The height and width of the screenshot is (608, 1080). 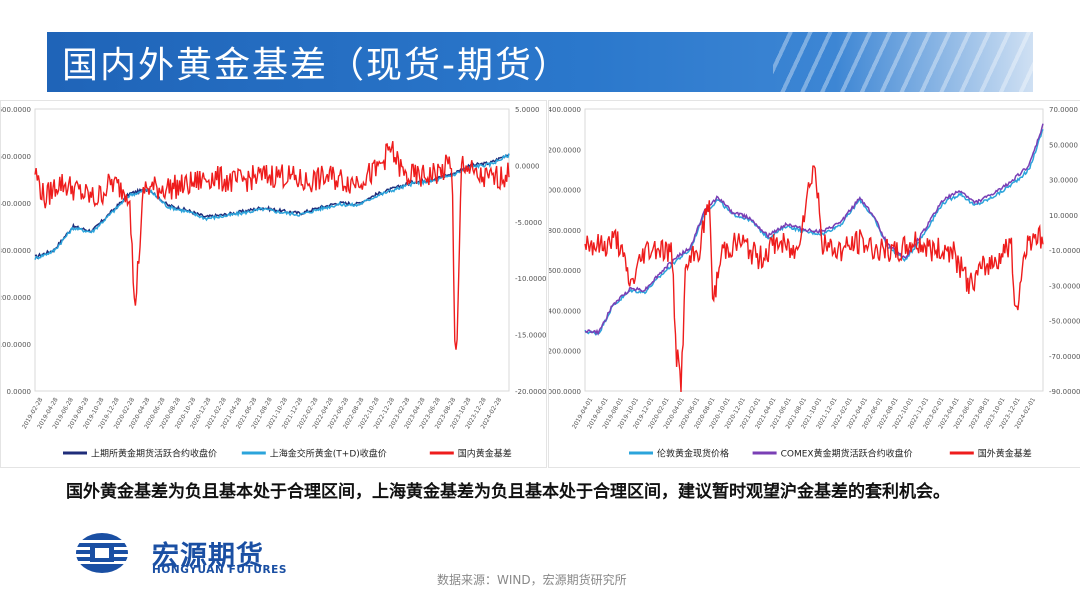 What do you see at coordinates (1063, 145) in the screenshot?
I see `right-tick-label: 50.0000` at bounding box center [1063, 145].